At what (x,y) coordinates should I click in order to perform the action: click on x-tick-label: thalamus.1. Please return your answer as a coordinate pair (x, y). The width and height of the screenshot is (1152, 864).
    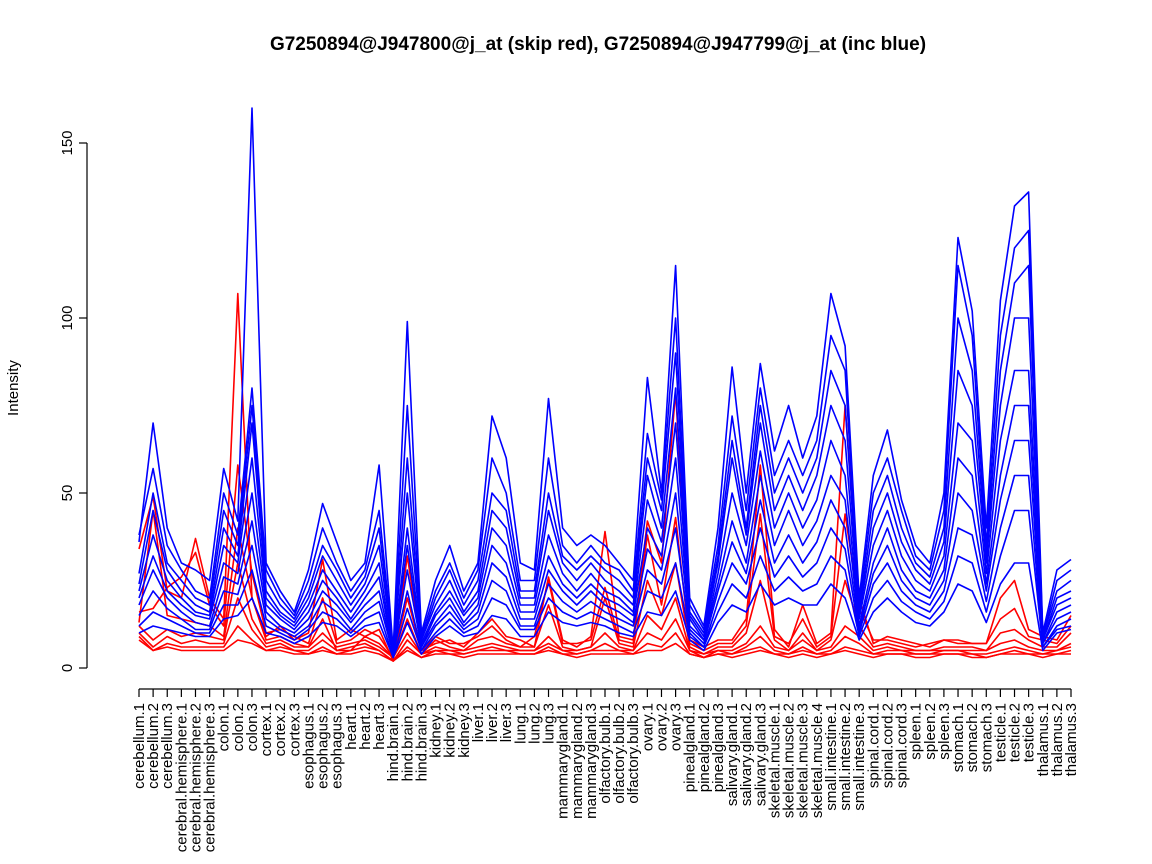
    Looking at the image, I should click on (1043, 739).